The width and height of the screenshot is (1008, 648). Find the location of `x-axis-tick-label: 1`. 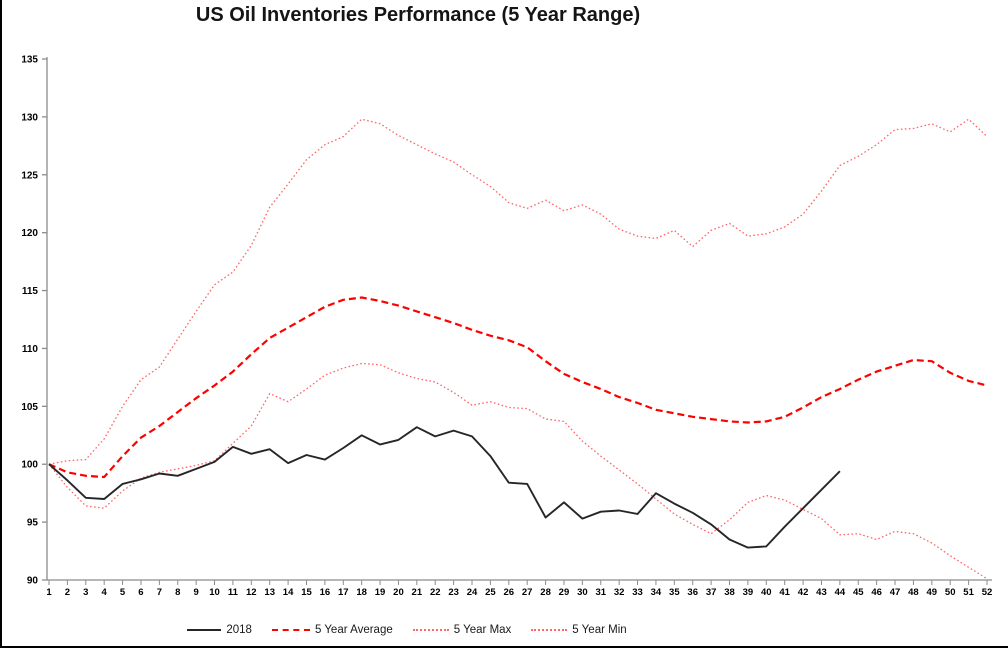

x-axis-tick-label: 1 is located at coordinates (49, 592).